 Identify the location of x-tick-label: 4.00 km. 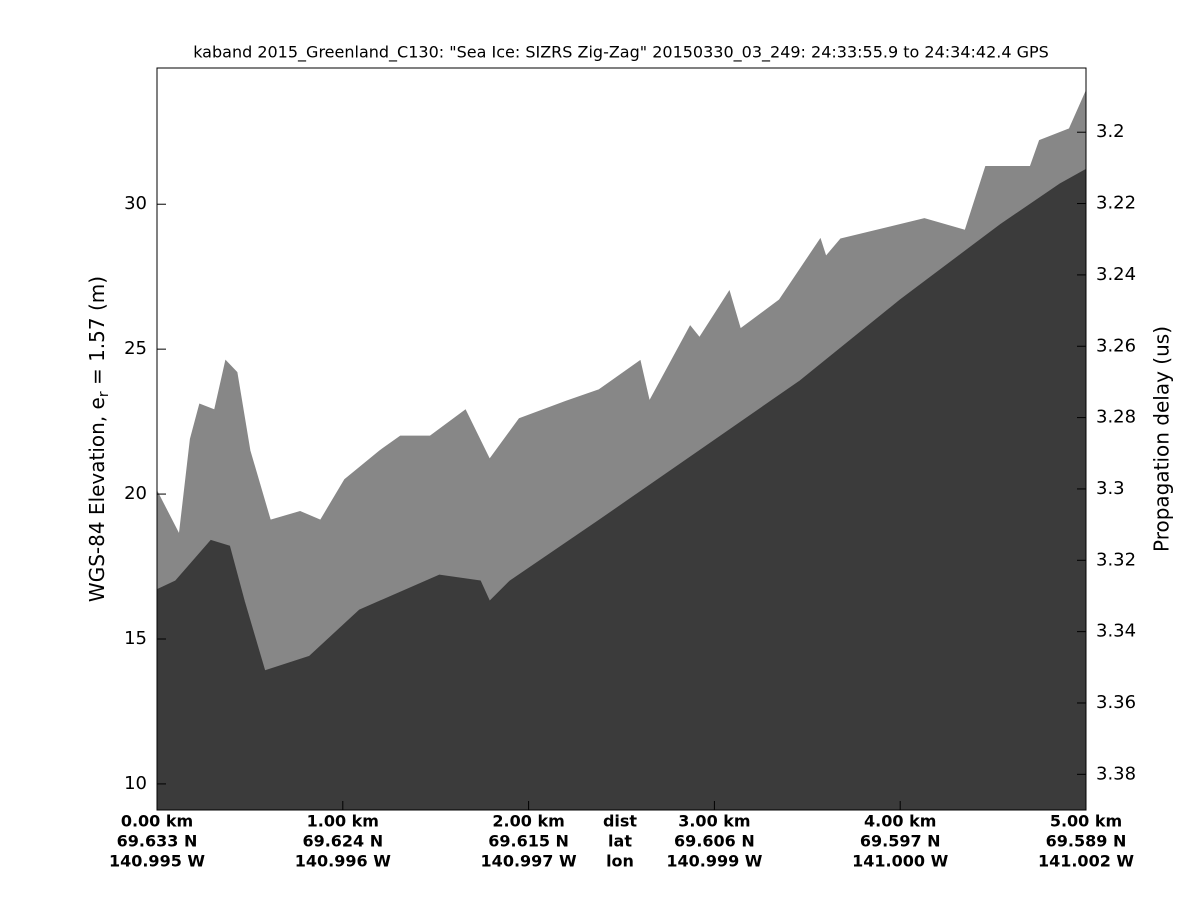
(900, 821).